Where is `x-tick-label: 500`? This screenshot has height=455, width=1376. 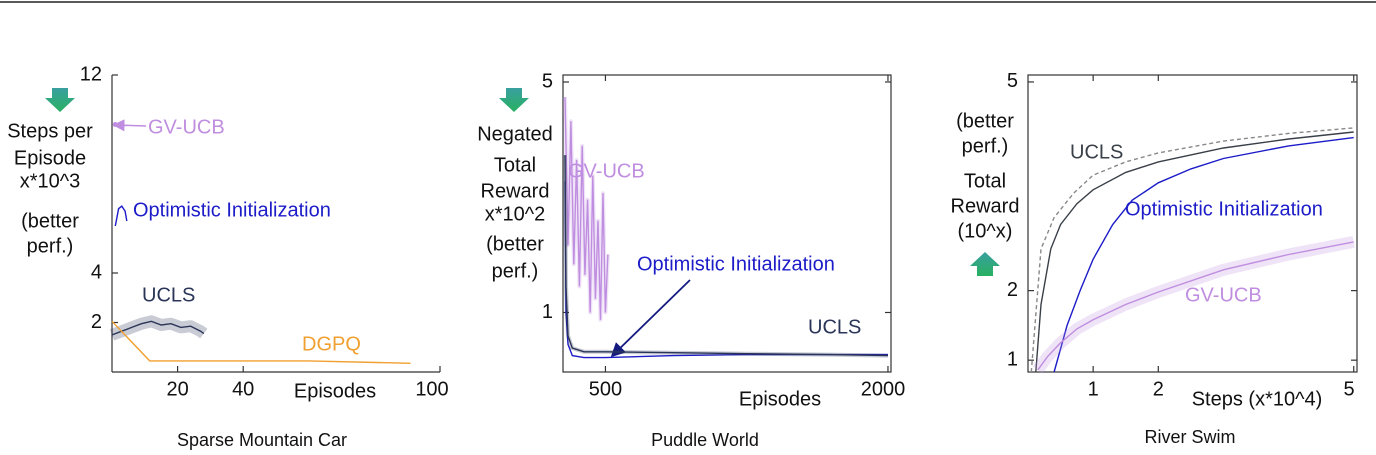 x-tick-label: 500 is located at coordinates (605, 389).